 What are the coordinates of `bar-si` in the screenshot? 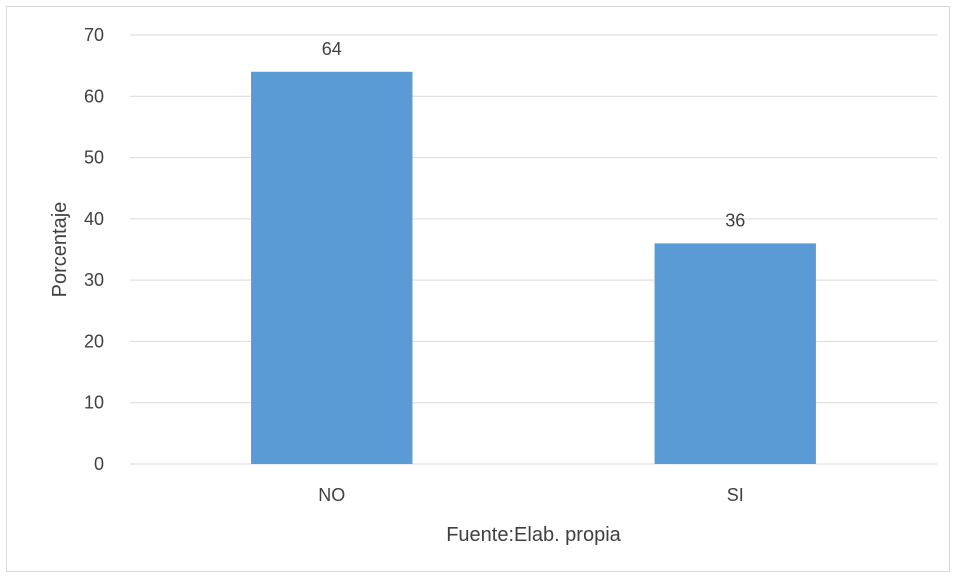 It's located at (735, 353).